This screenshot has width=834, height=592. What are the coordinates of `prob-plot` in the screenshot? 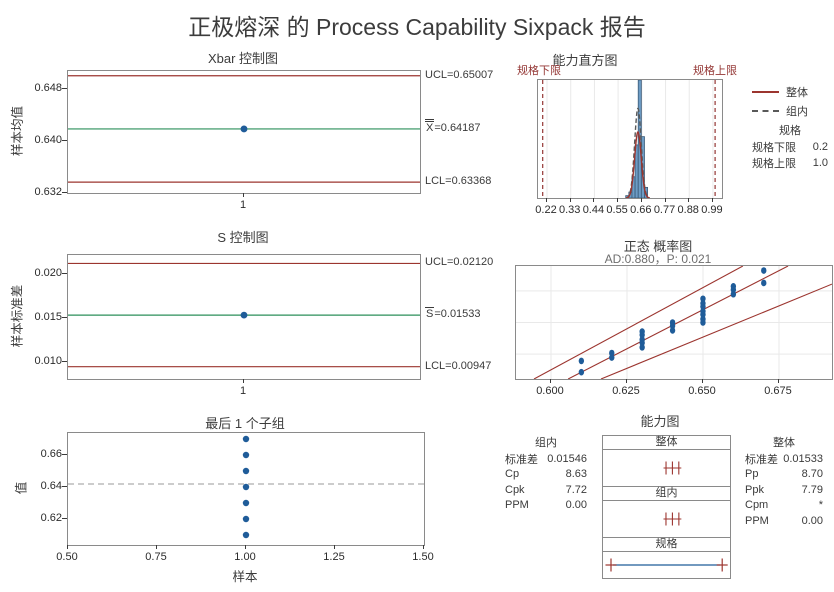 It's located at (674, 322).